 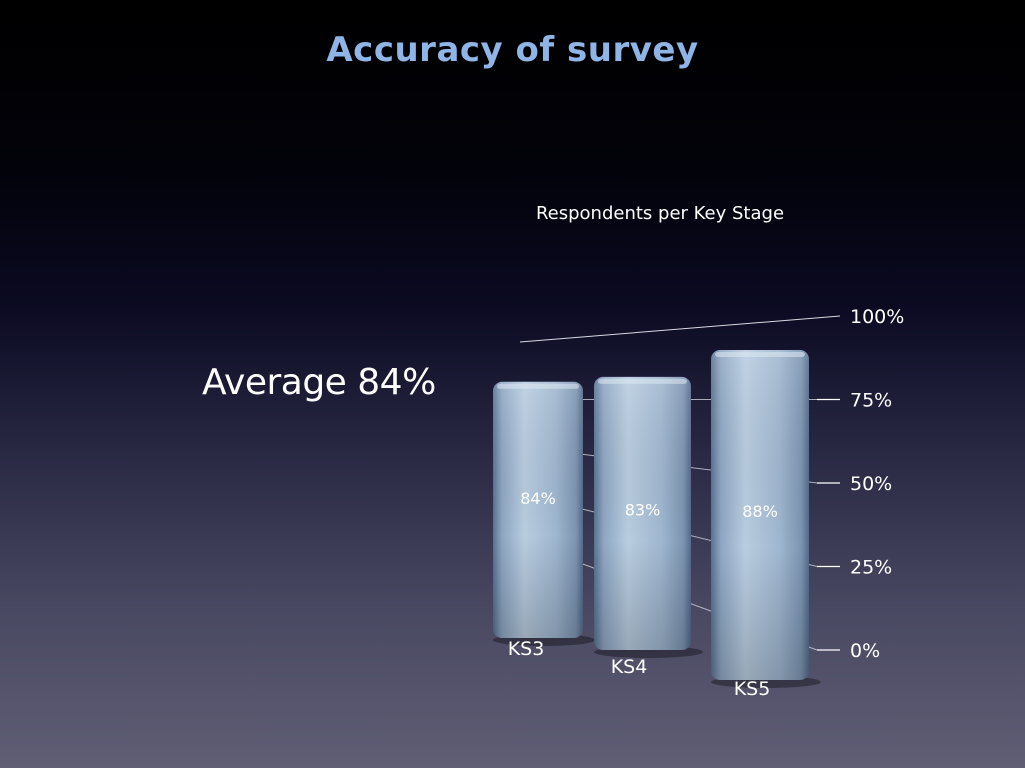 What do you see at coordinates (538, 498) in the screenshot?
I see `data-label: 84%` at bounding box center [538, 498].